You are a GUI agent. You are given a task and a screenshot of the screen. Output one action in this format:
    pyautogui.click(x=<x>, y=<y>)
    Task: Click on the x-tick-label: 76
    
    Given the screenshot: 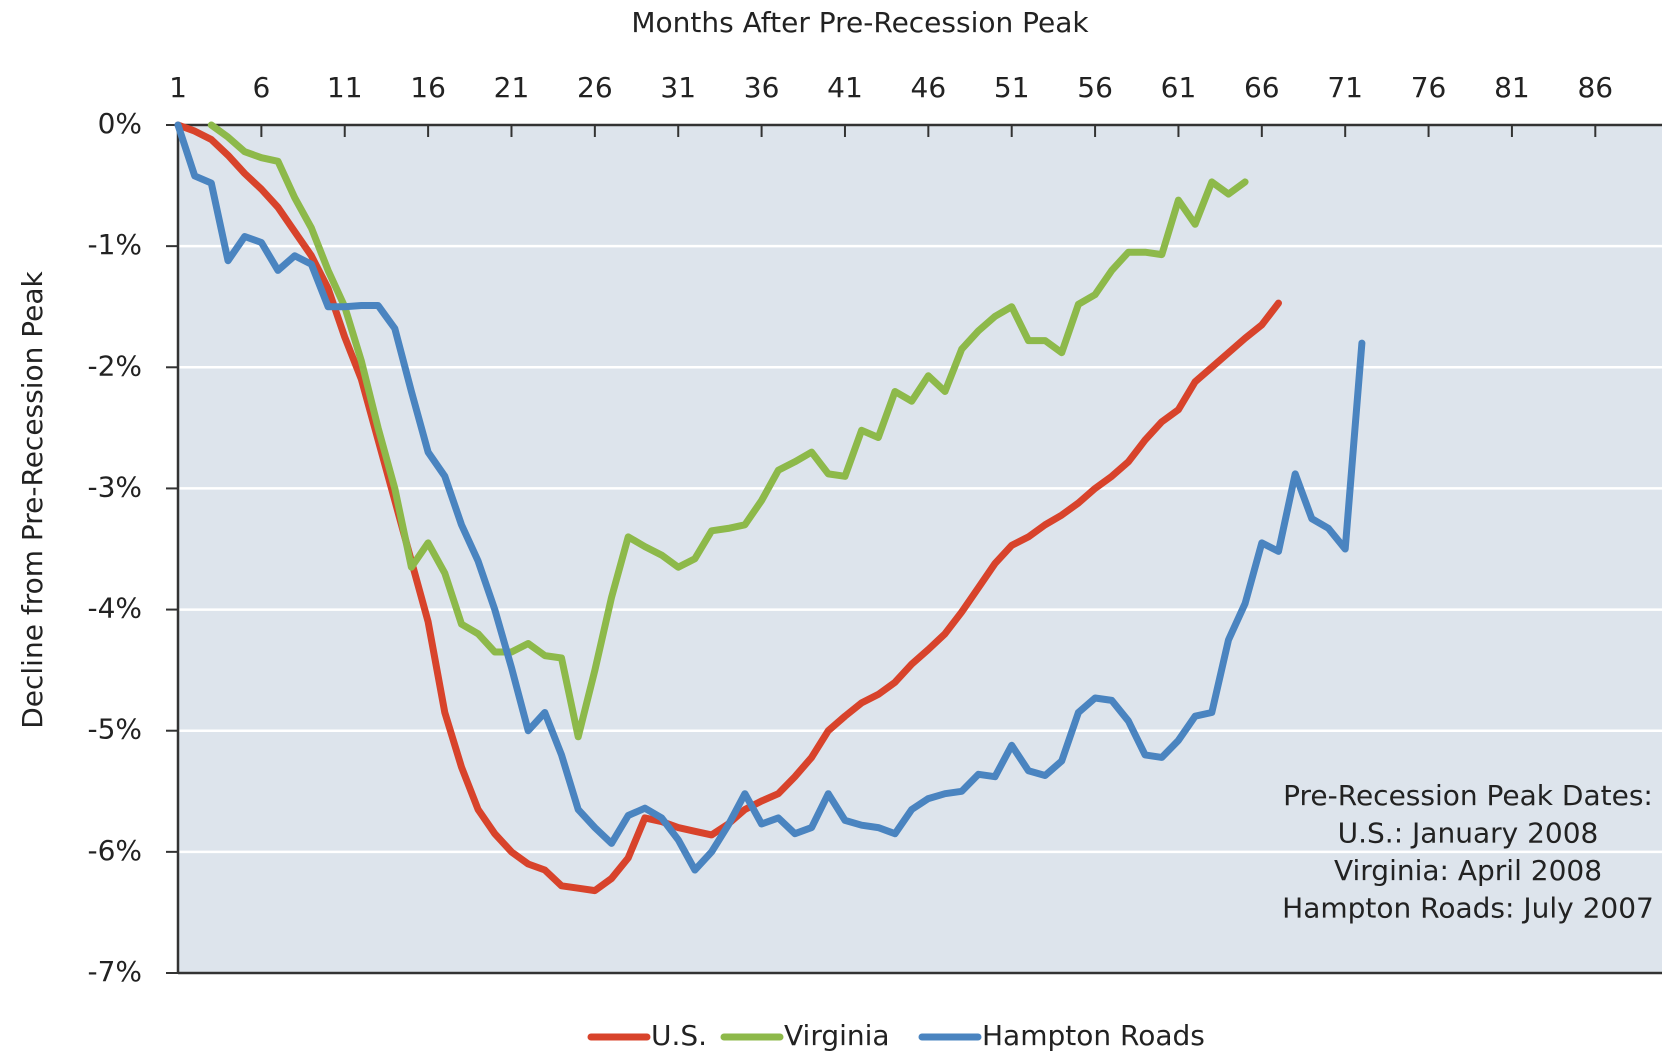 What is the action you would take?
    pyautogui.click(x=1429, y=87)
    